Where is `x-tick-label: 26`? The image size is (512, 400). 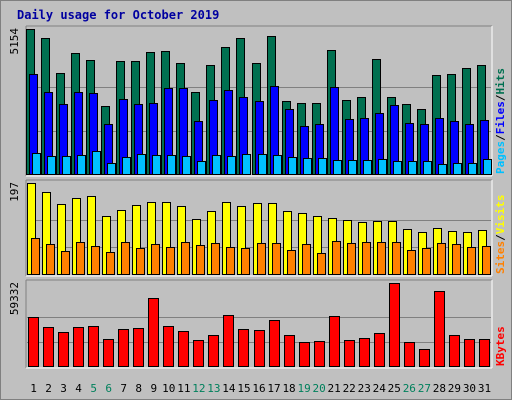
x-tick-label: 26 is located at coordinates (409, 388).